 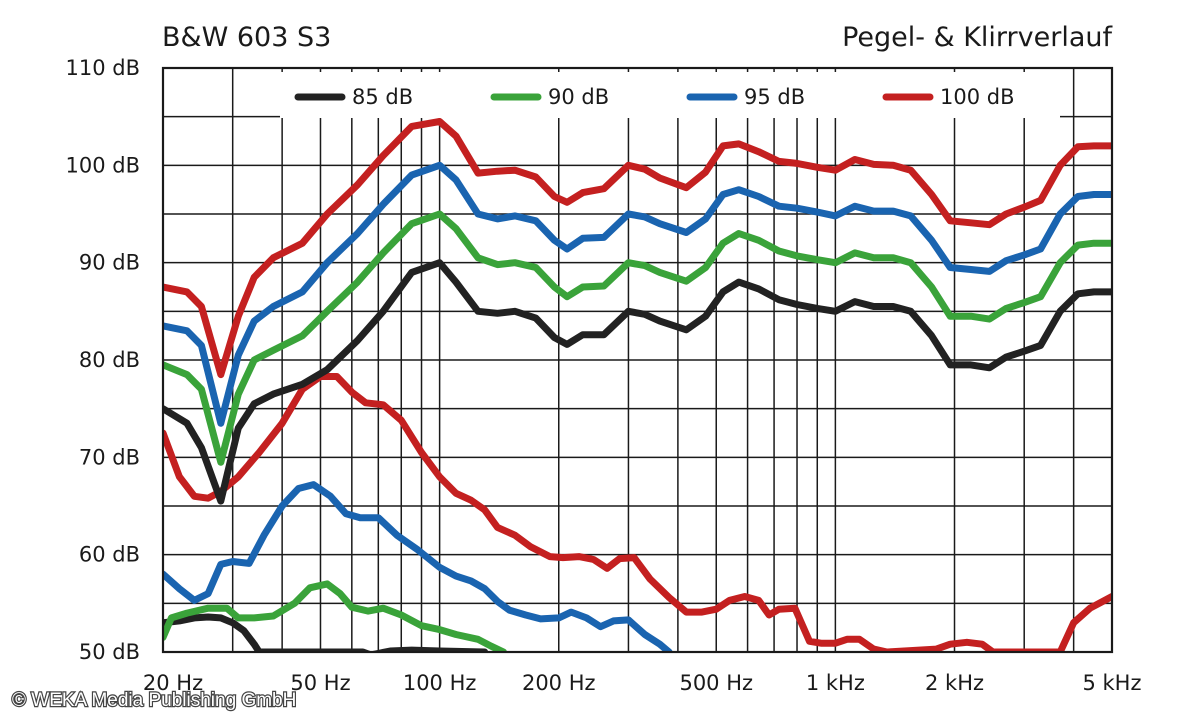 What do you see at coordinates (578, 97) in the screenshot?
I see `legend-label: 90 dB` at bounding box center [578, 97].